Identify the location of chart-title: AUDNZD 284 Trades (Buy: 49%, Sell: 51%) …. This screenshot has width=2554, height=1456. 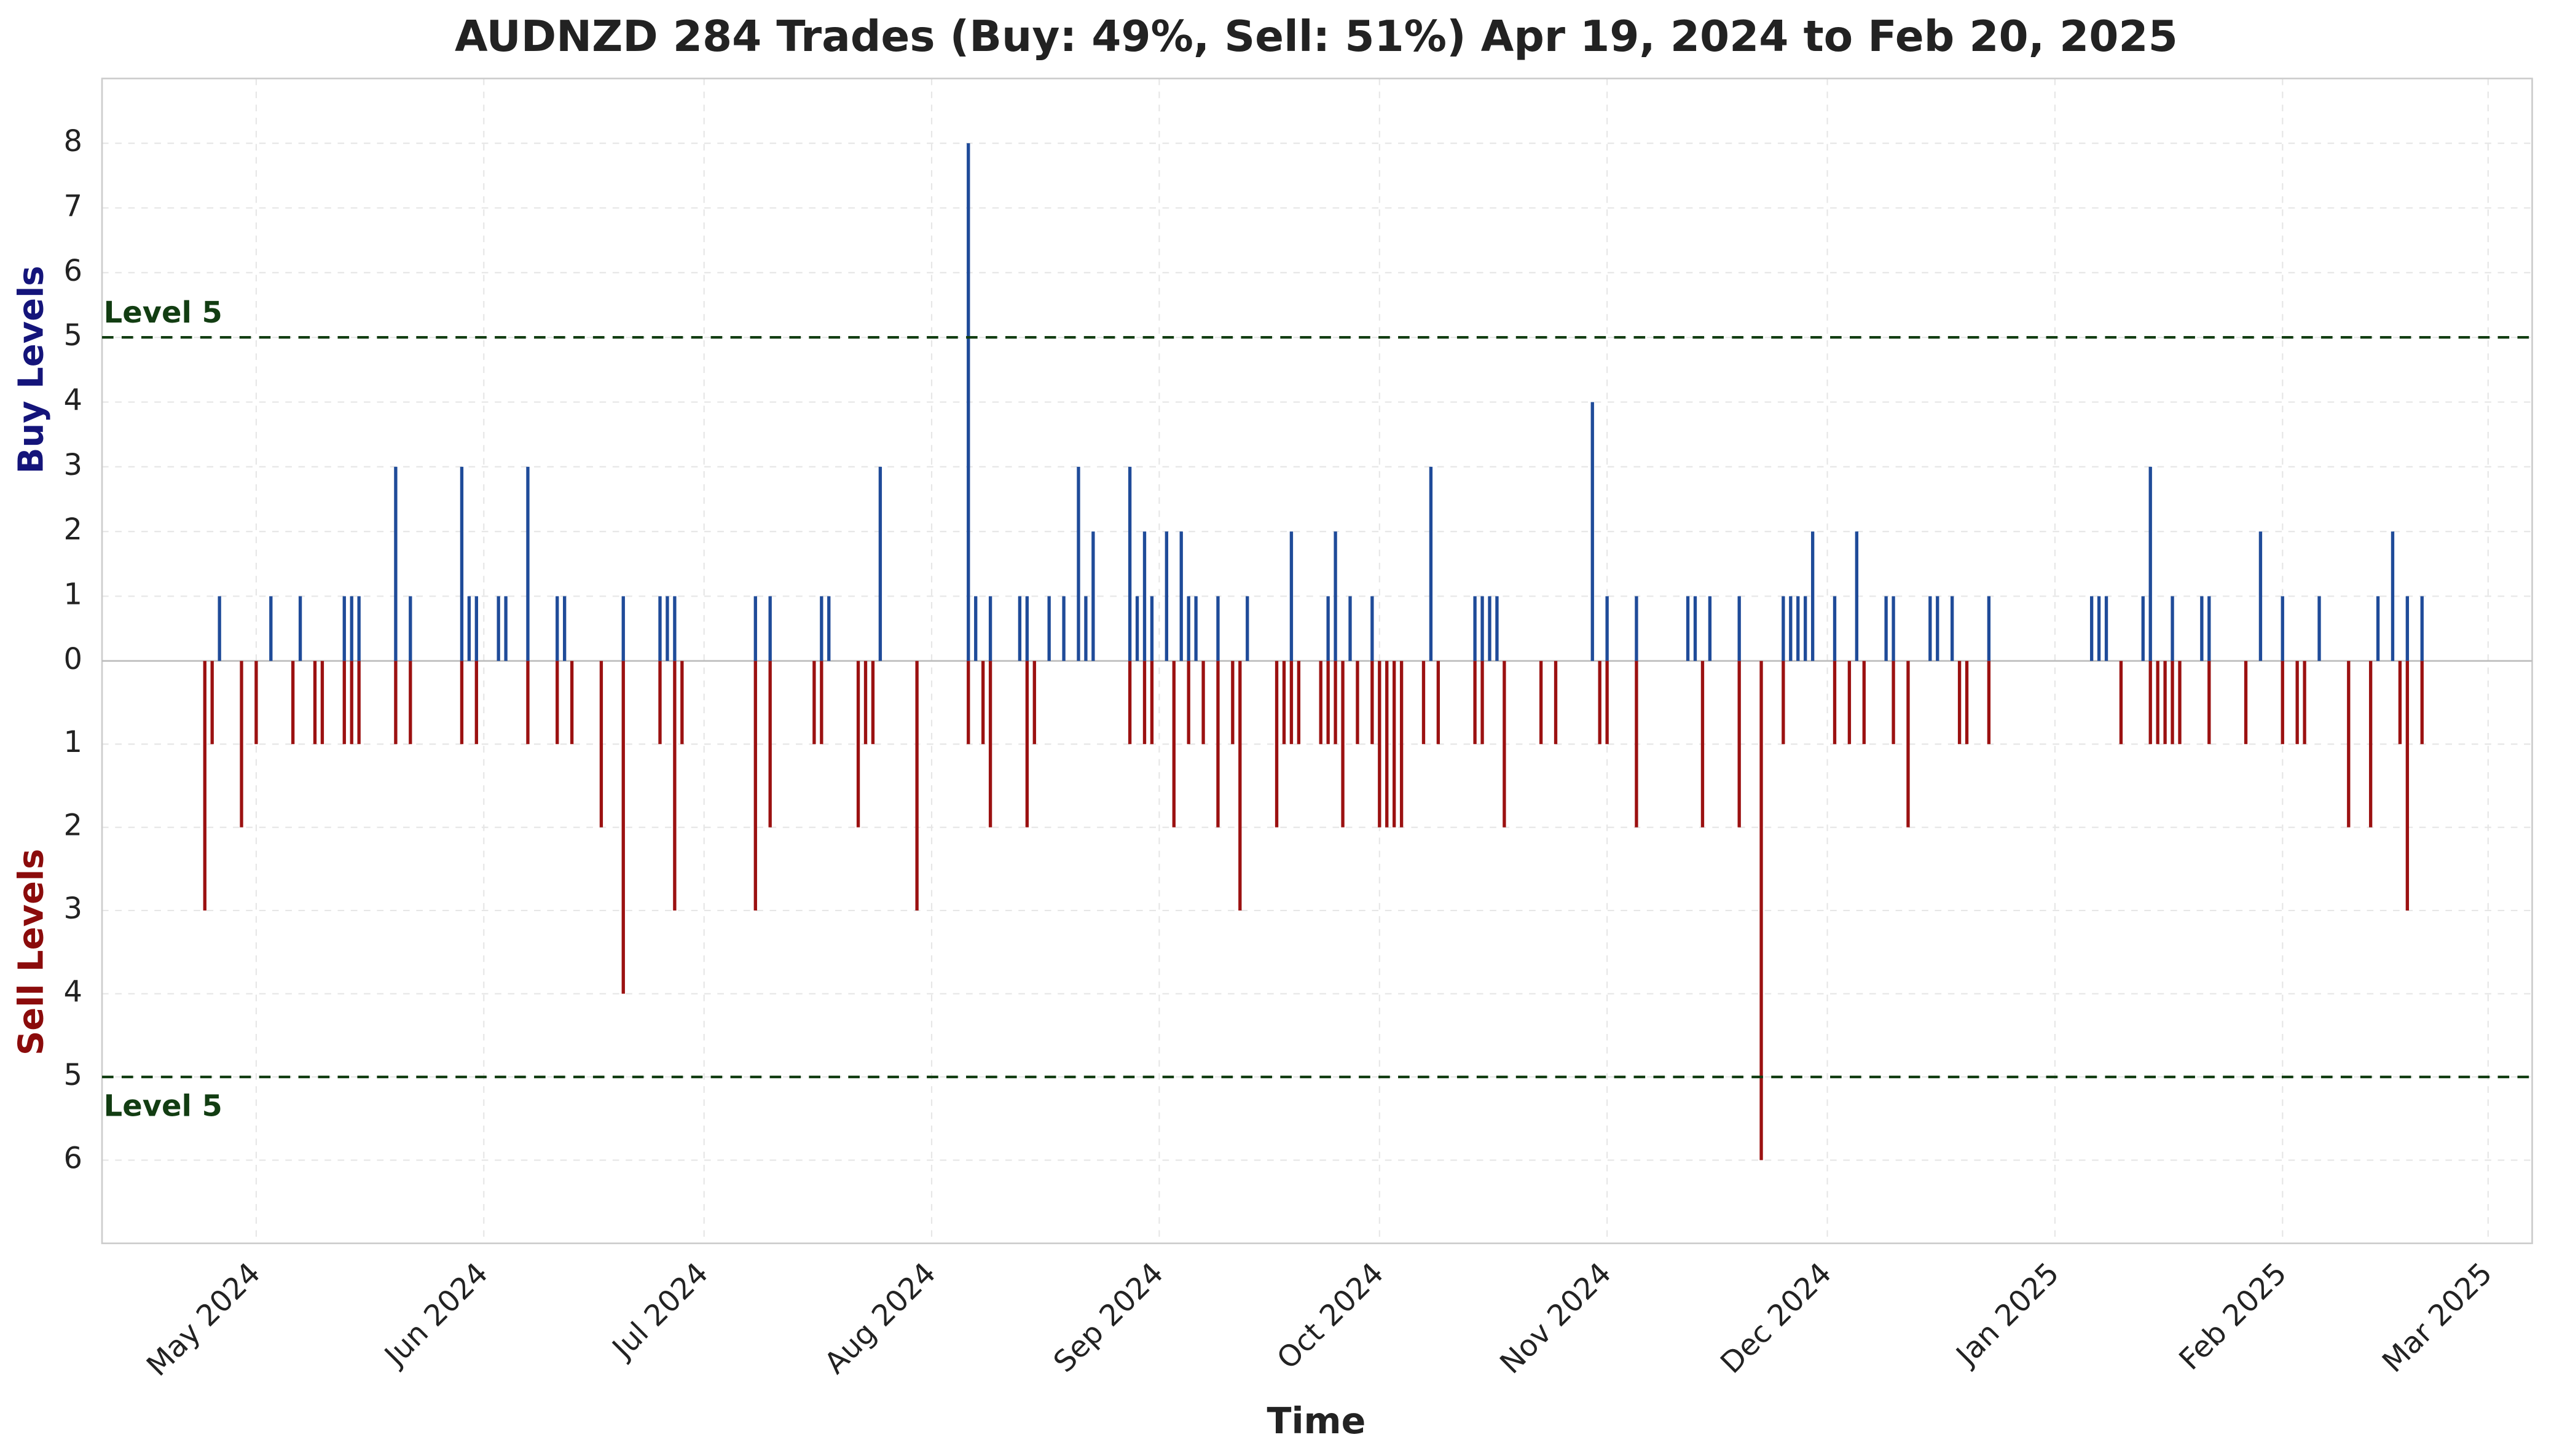
(1316, 36).